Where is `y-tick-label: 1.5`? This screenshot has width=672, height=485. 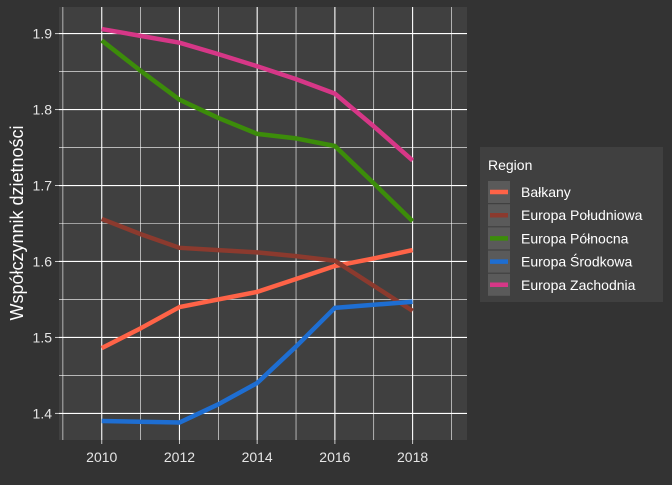 y-tick-label: 1.5 is located at coordinates (43, 337).